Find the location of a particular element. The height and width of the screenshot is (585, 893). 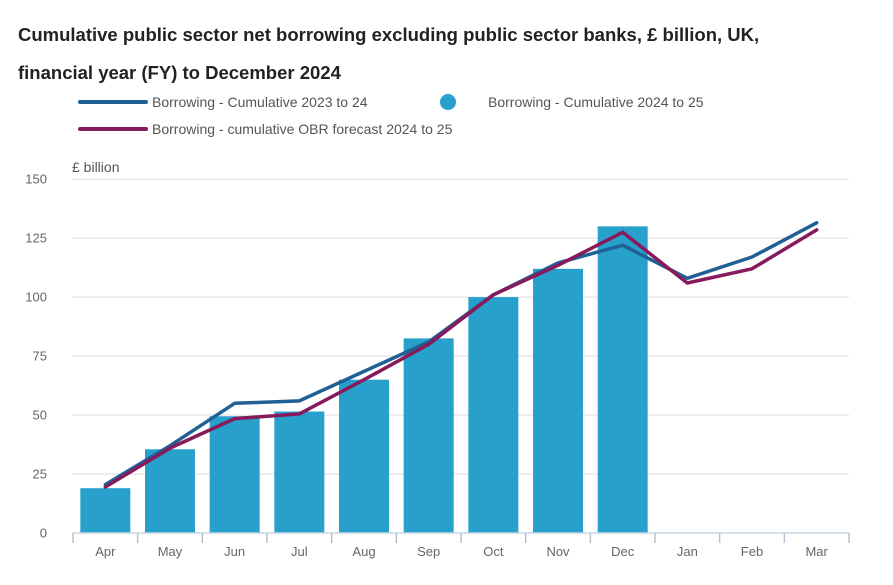

bar-apr is located at coordinates (105, 510).